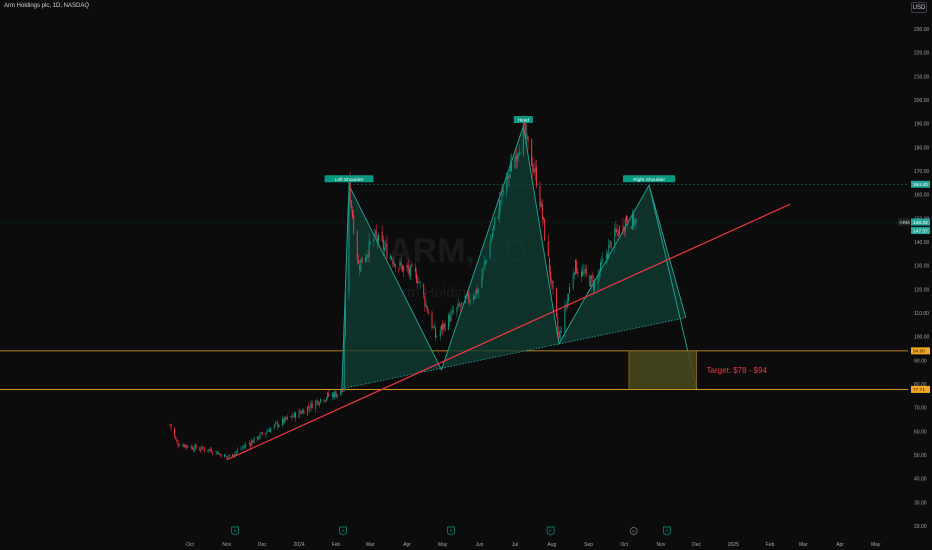  I want to click on y-tick-label: 230.00, so click(922, 30).